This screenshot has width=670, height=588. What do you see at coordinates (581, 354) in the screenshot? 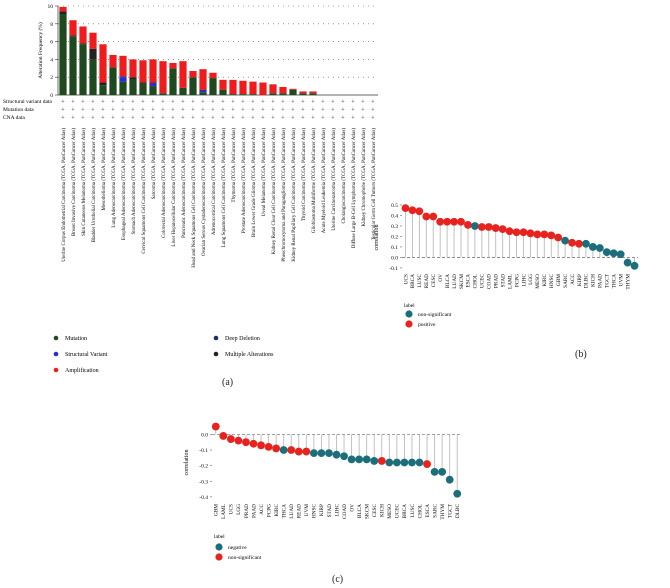
I see `panel-label-b: (b)` at bounding box center [581, 354].